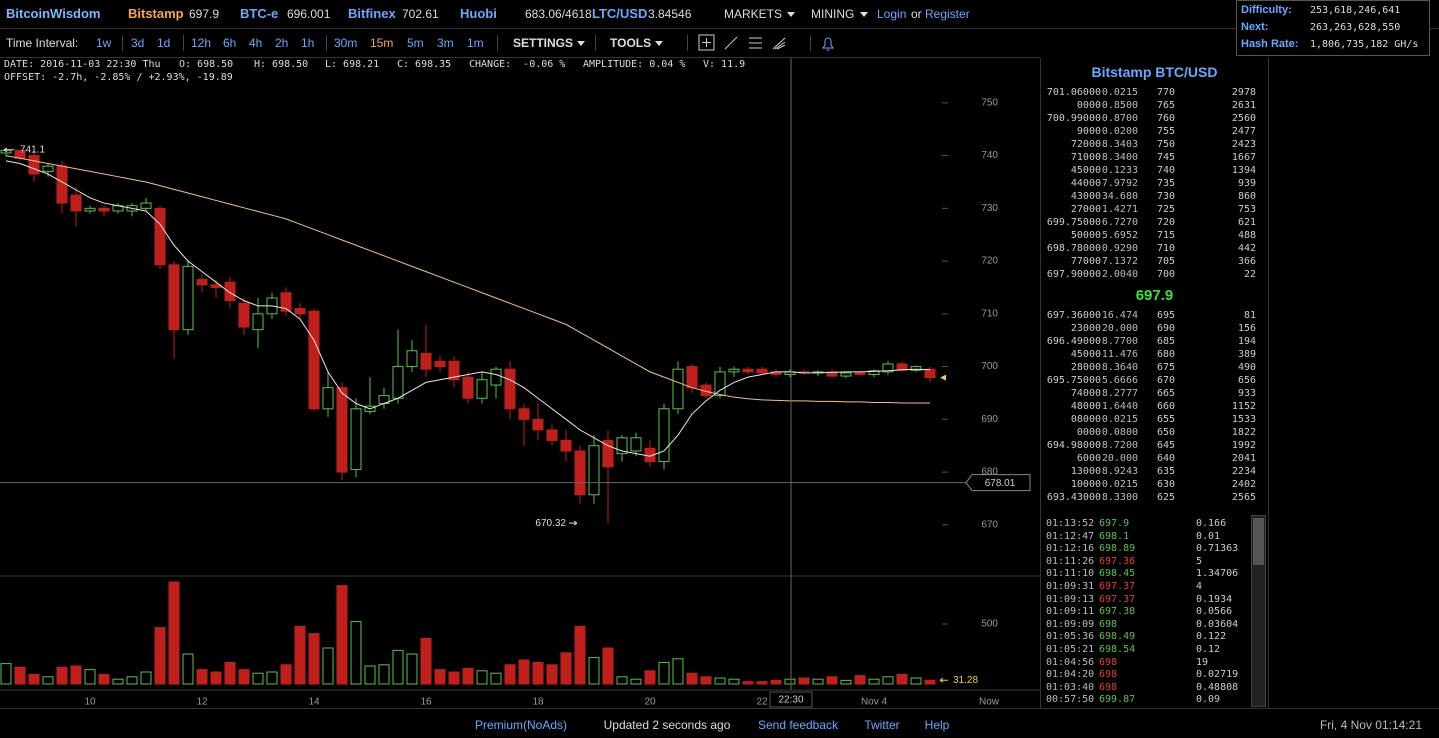  Describe the element at coordinates (420, 14) in the screenshot. I see `ticker-price: 702.61` at that location.